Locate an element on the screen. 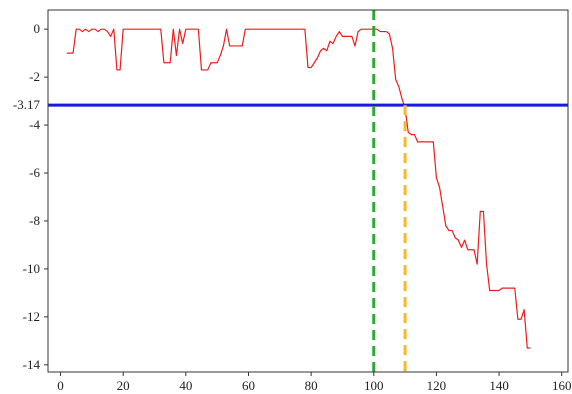 This screenshot has height=394, width=572. x-tick-label: 120 is located at coordinates (437, 385).